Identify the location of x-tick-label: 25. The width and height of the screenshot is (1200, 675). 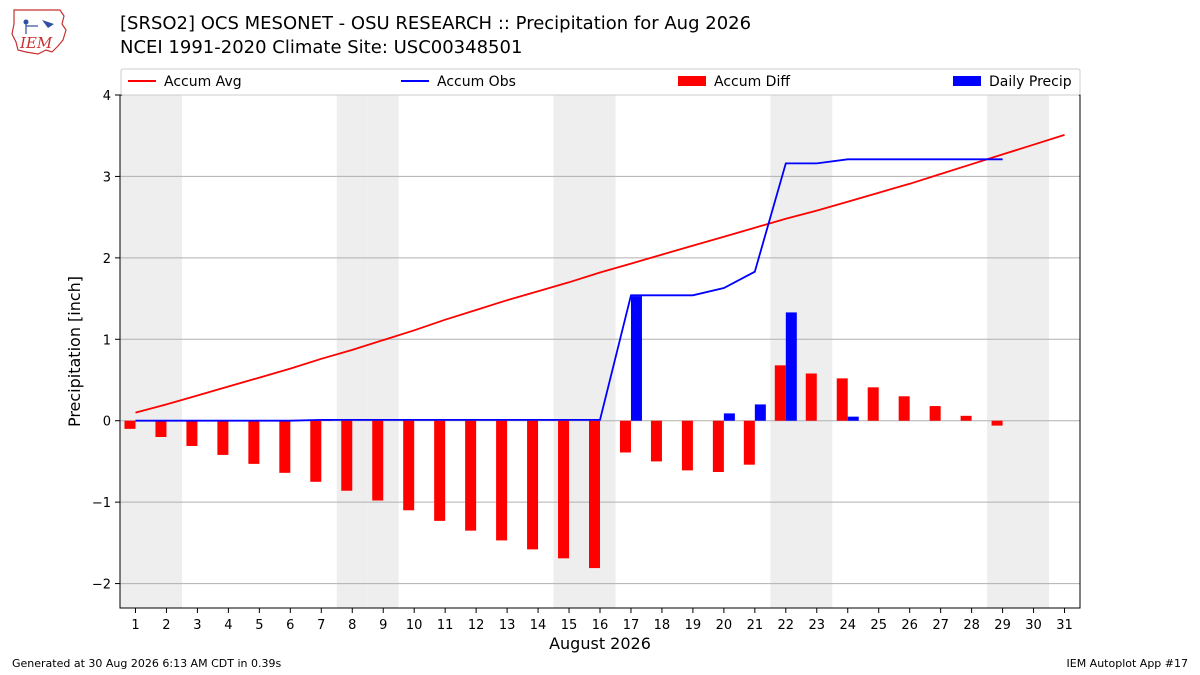
(878, 625).